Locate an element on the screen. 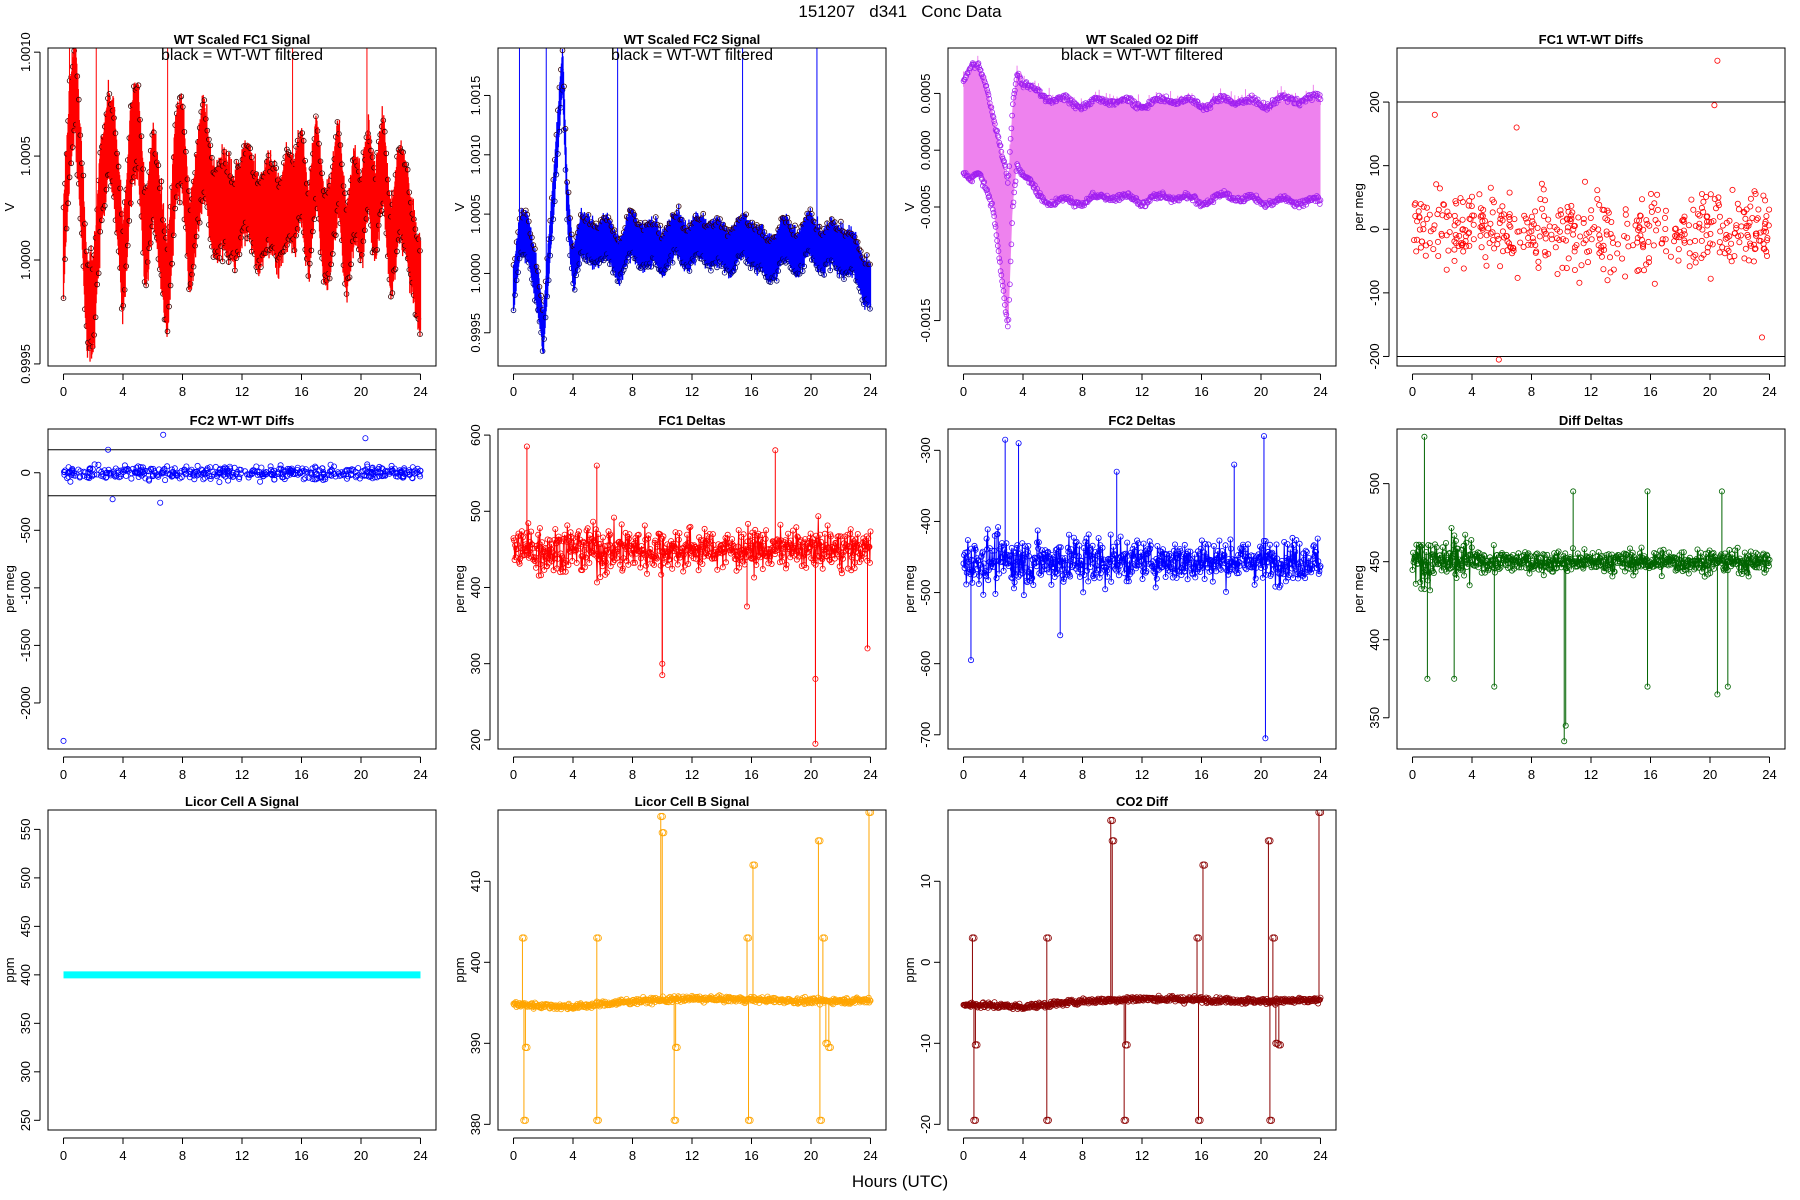  y-tick-label: -0.0015 is located at coordinates (925, 321).